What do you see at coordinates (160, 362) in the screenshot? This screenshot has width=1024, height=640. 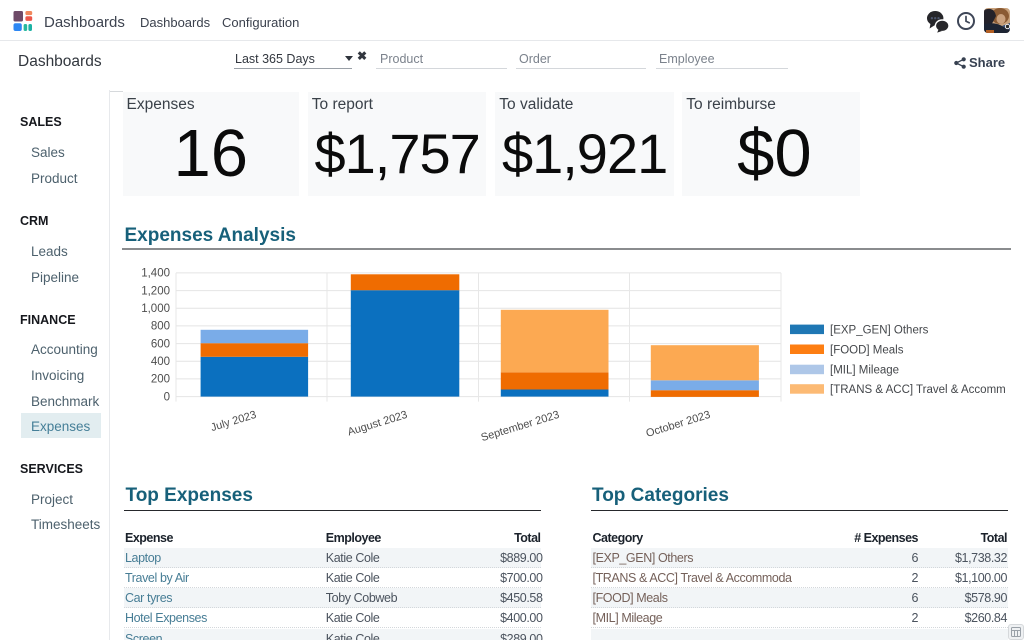 I see `svg-text: 400` at bounding box center [160, 362].